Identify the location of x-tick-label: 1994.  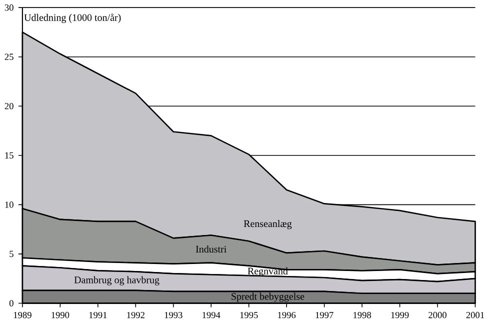
(211, 315).